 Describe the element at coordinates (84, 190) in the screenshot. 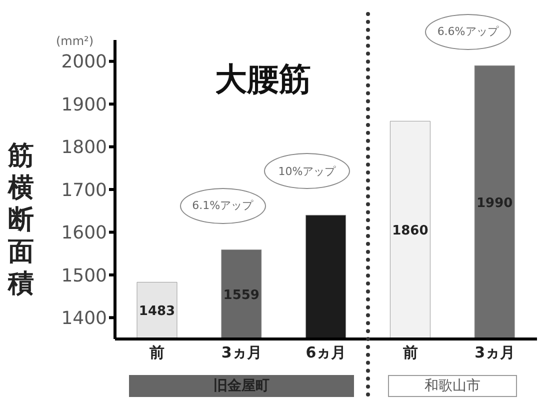

I see `y-tick-label: 1700` at that location.